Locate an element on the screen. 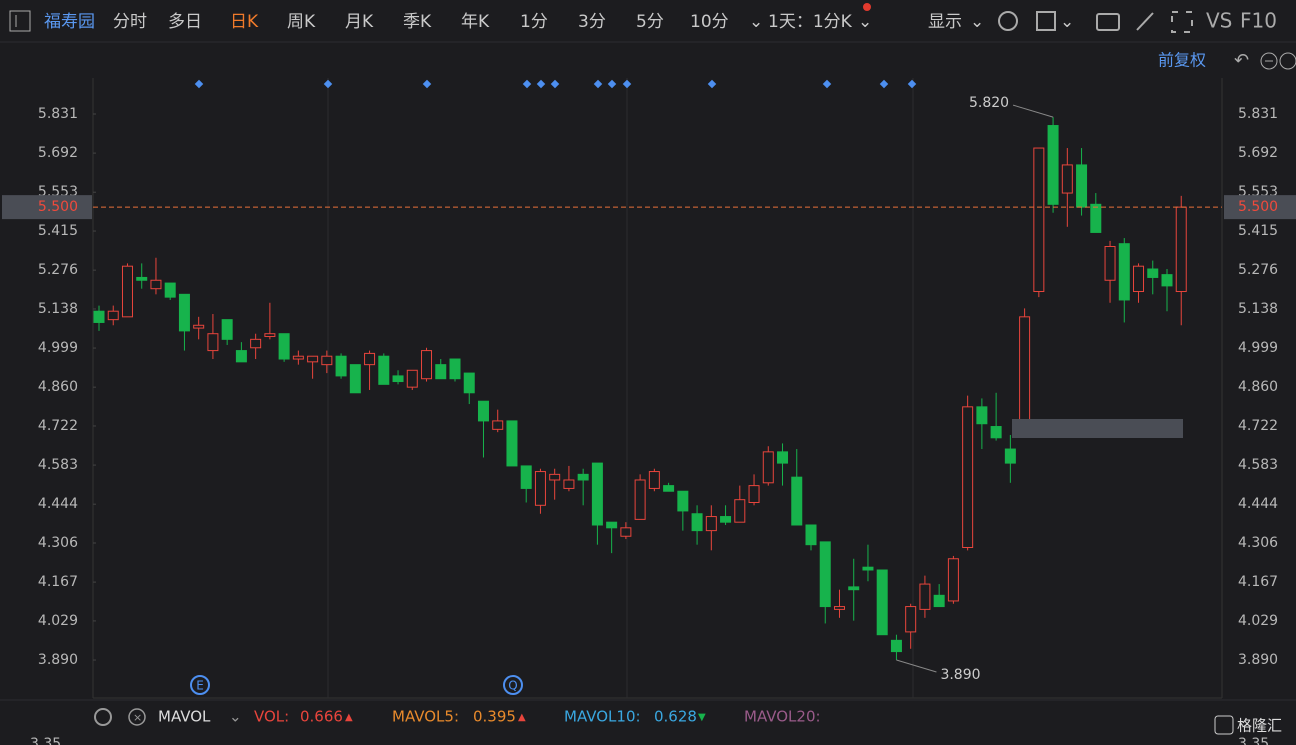 The image size is (1296, 745). period-tab: 年K is located at coordinates (475, 22).